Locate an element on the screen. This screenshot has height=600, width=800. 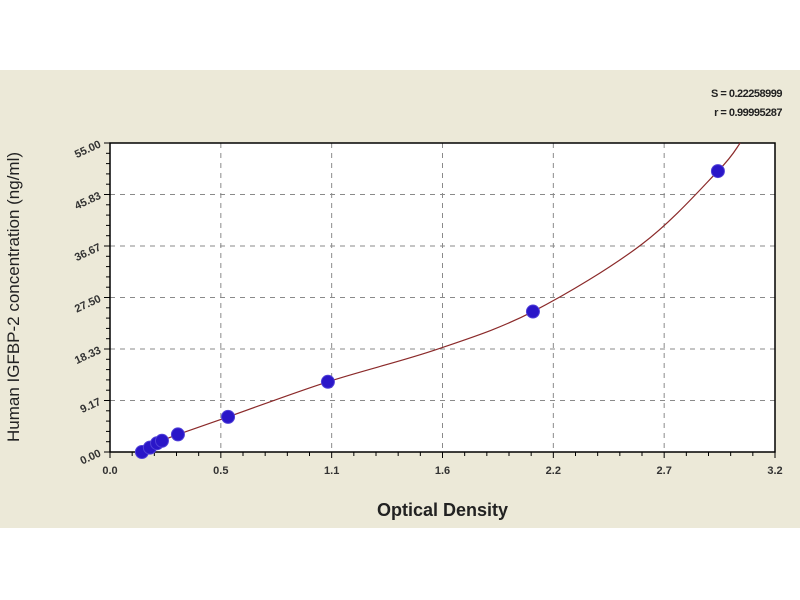
stat-r: r = 0.99995287 is located at coordinates (748, 113).